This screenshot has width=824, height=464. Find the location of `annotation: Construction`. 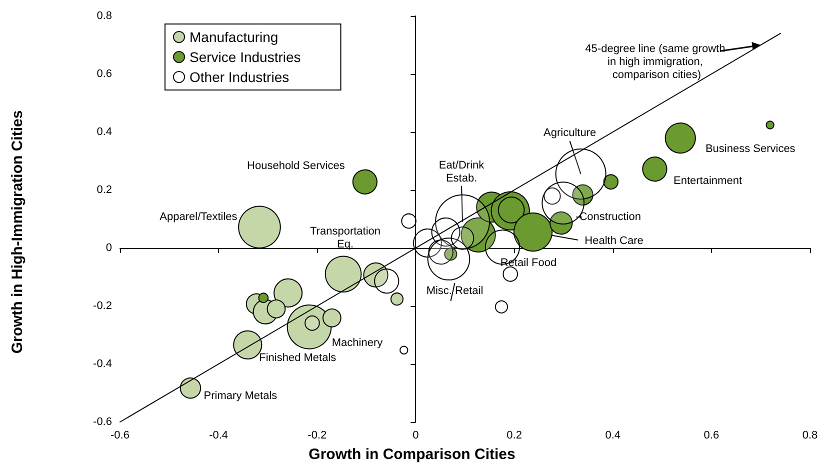

annotation: Construction is located at coordinates (610, 217).